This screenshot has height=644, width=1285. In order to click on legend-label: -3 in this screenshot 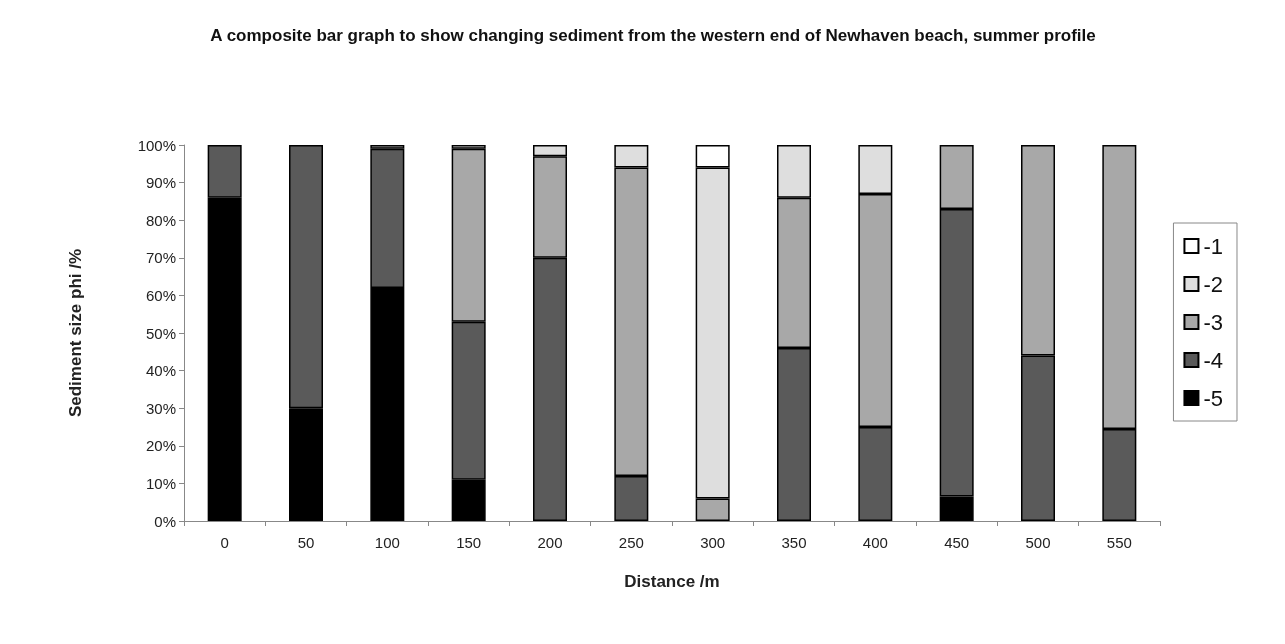, I will do `click(1213, 322)`.